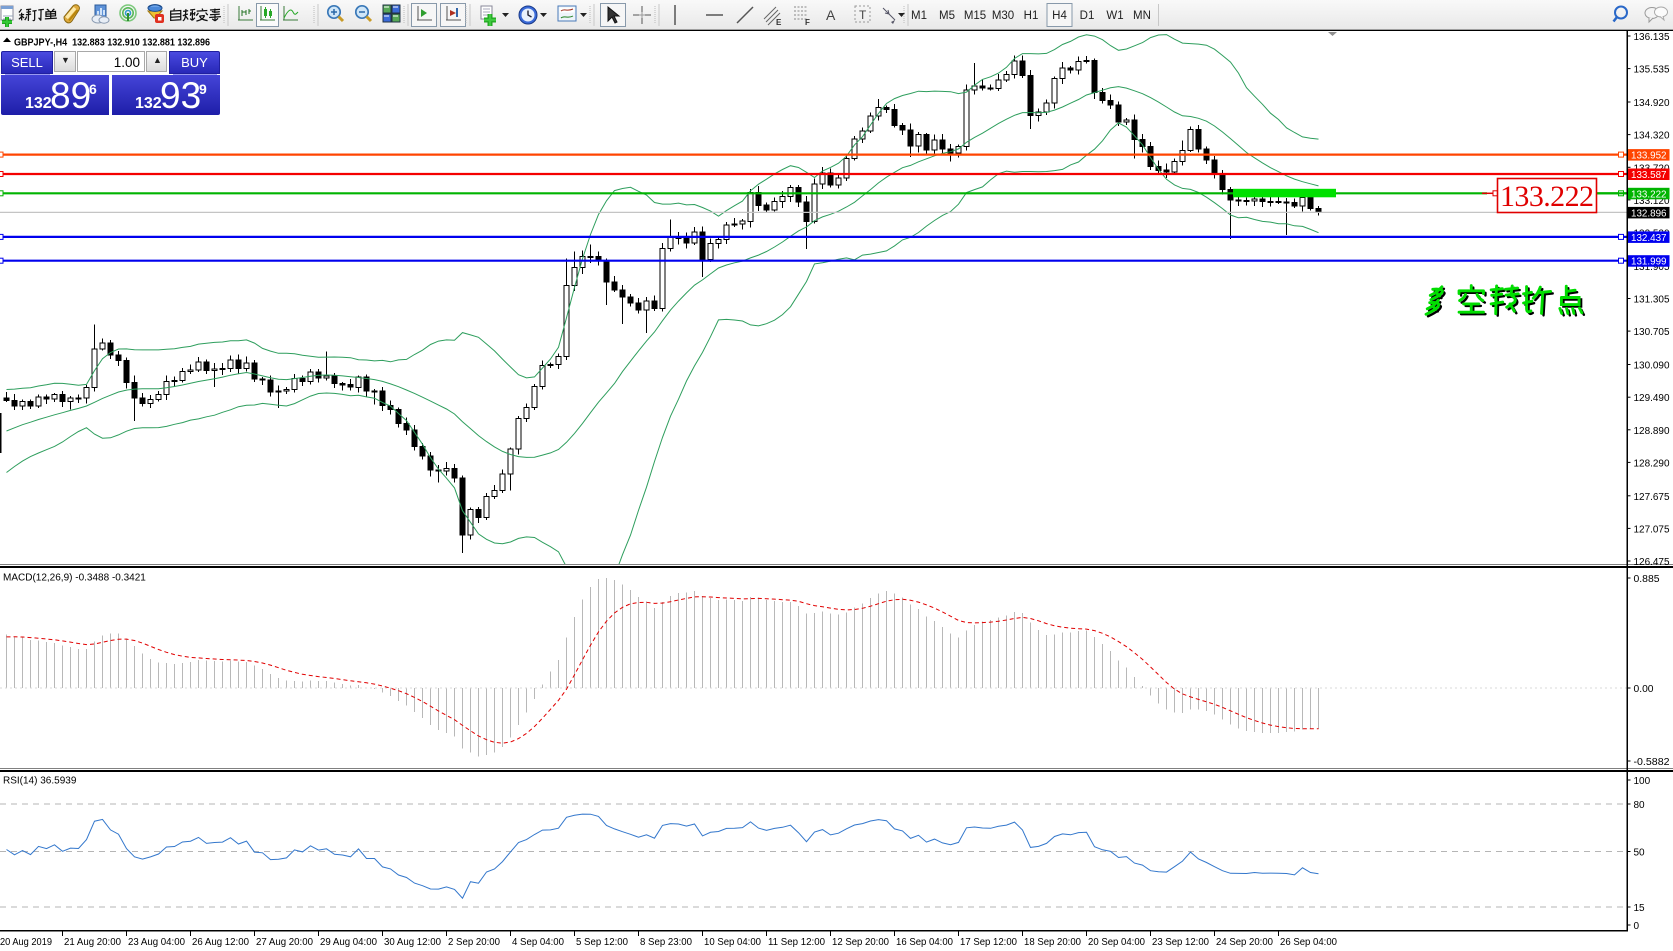 This screenshot has height=951, width=1673. I want to click on svg-text: 29 Aug 04:00, so click(348, 942).